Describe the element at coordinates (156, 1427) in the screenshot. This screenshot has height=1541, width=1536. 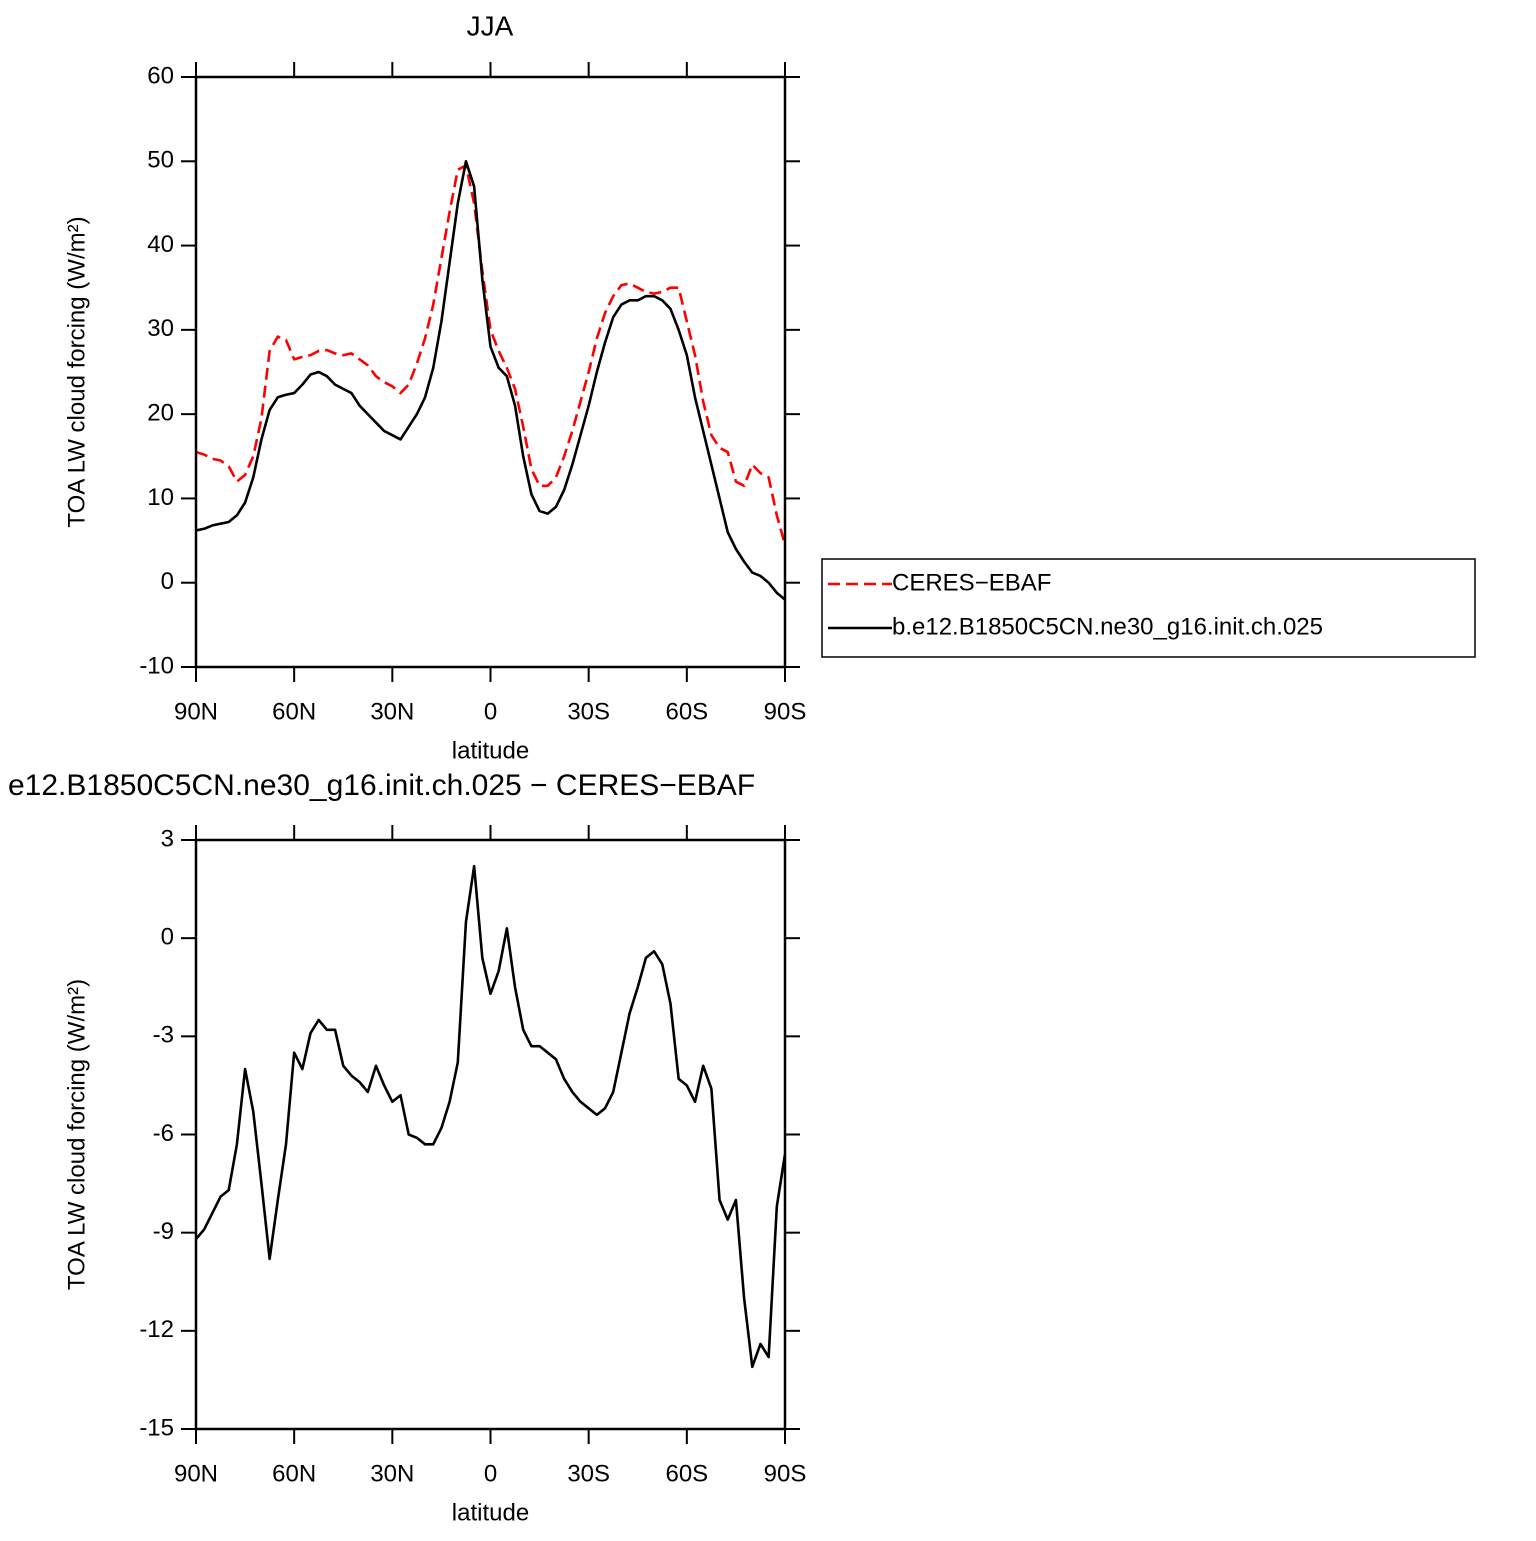
I see `y-tick-label: -15` at that location.